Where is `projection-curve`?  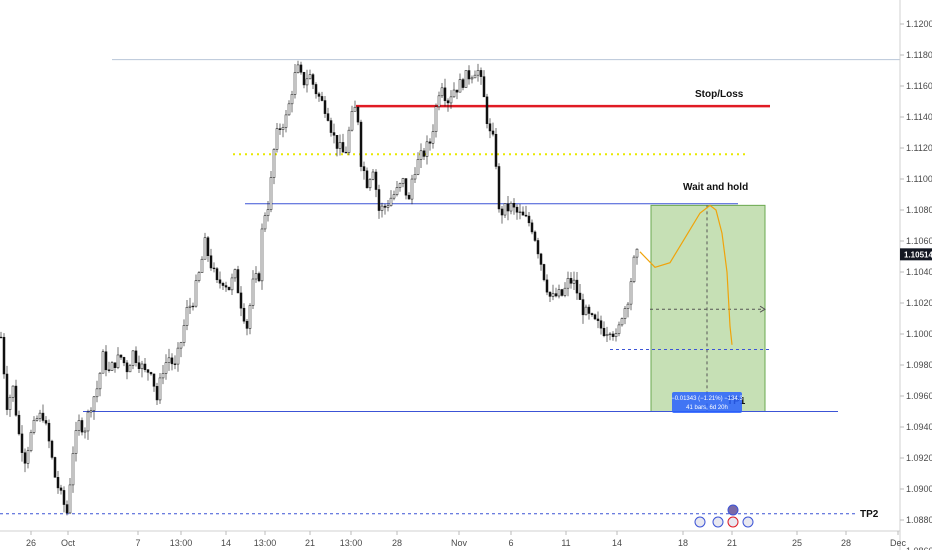
projection-curve is located at coordinates (686, 274).